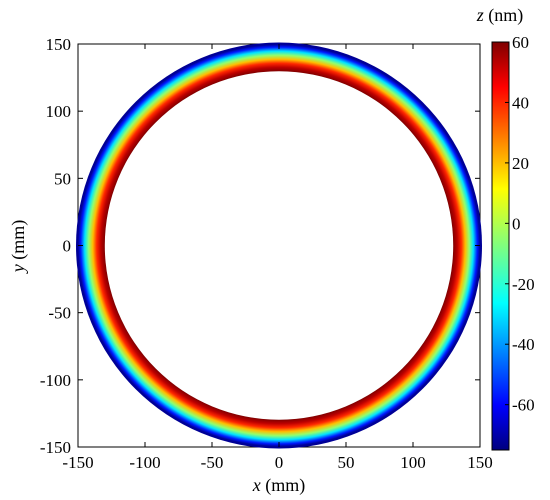  I want to click on x-tick-label: 0, so click(279, 462).